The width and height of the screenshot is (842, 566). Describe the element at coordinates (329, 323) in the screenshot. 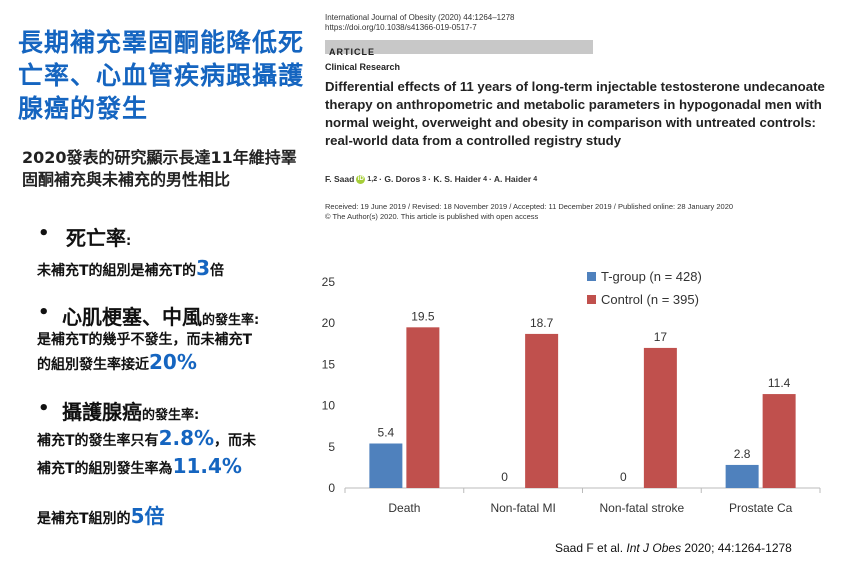

I see `y-tick-label: 20` at that location.